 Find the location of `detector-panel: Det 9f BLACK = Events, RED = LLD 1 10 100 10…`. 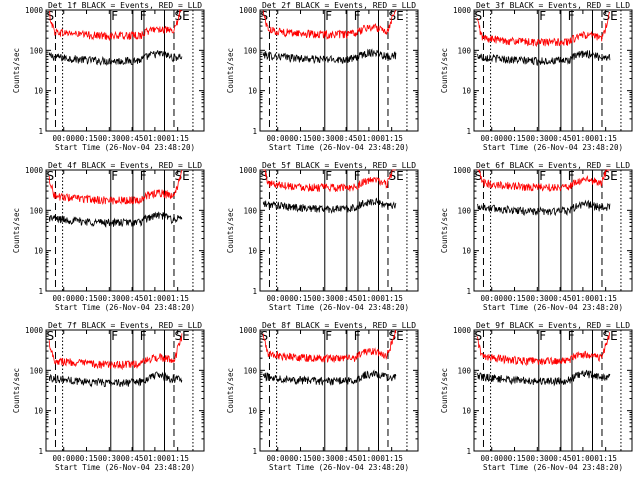

detector-panel: Det 9f BLACK = Events, RED = LLD 1 10 100 10… is located at coordinates (536, 396).